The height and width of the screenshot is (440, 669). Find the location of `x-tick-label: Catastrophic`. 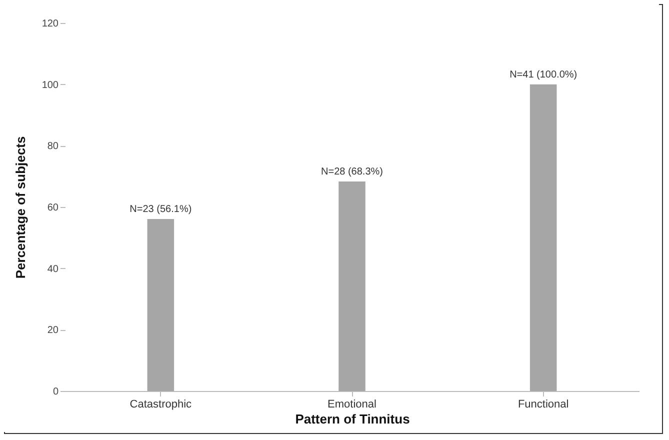

x-tick-label: Catastrophic is located at coordinates (161, 404).